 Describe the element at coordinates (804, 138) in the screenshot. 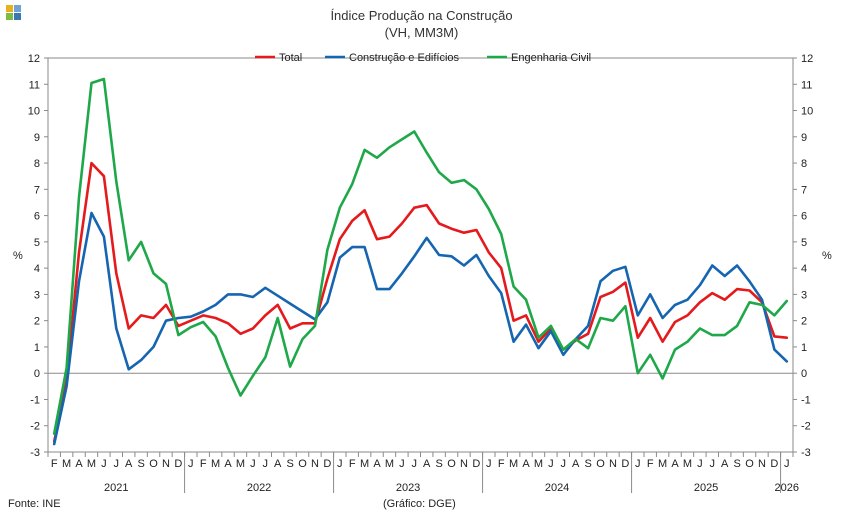

I see `y-tick-label-right: 9` at that location.